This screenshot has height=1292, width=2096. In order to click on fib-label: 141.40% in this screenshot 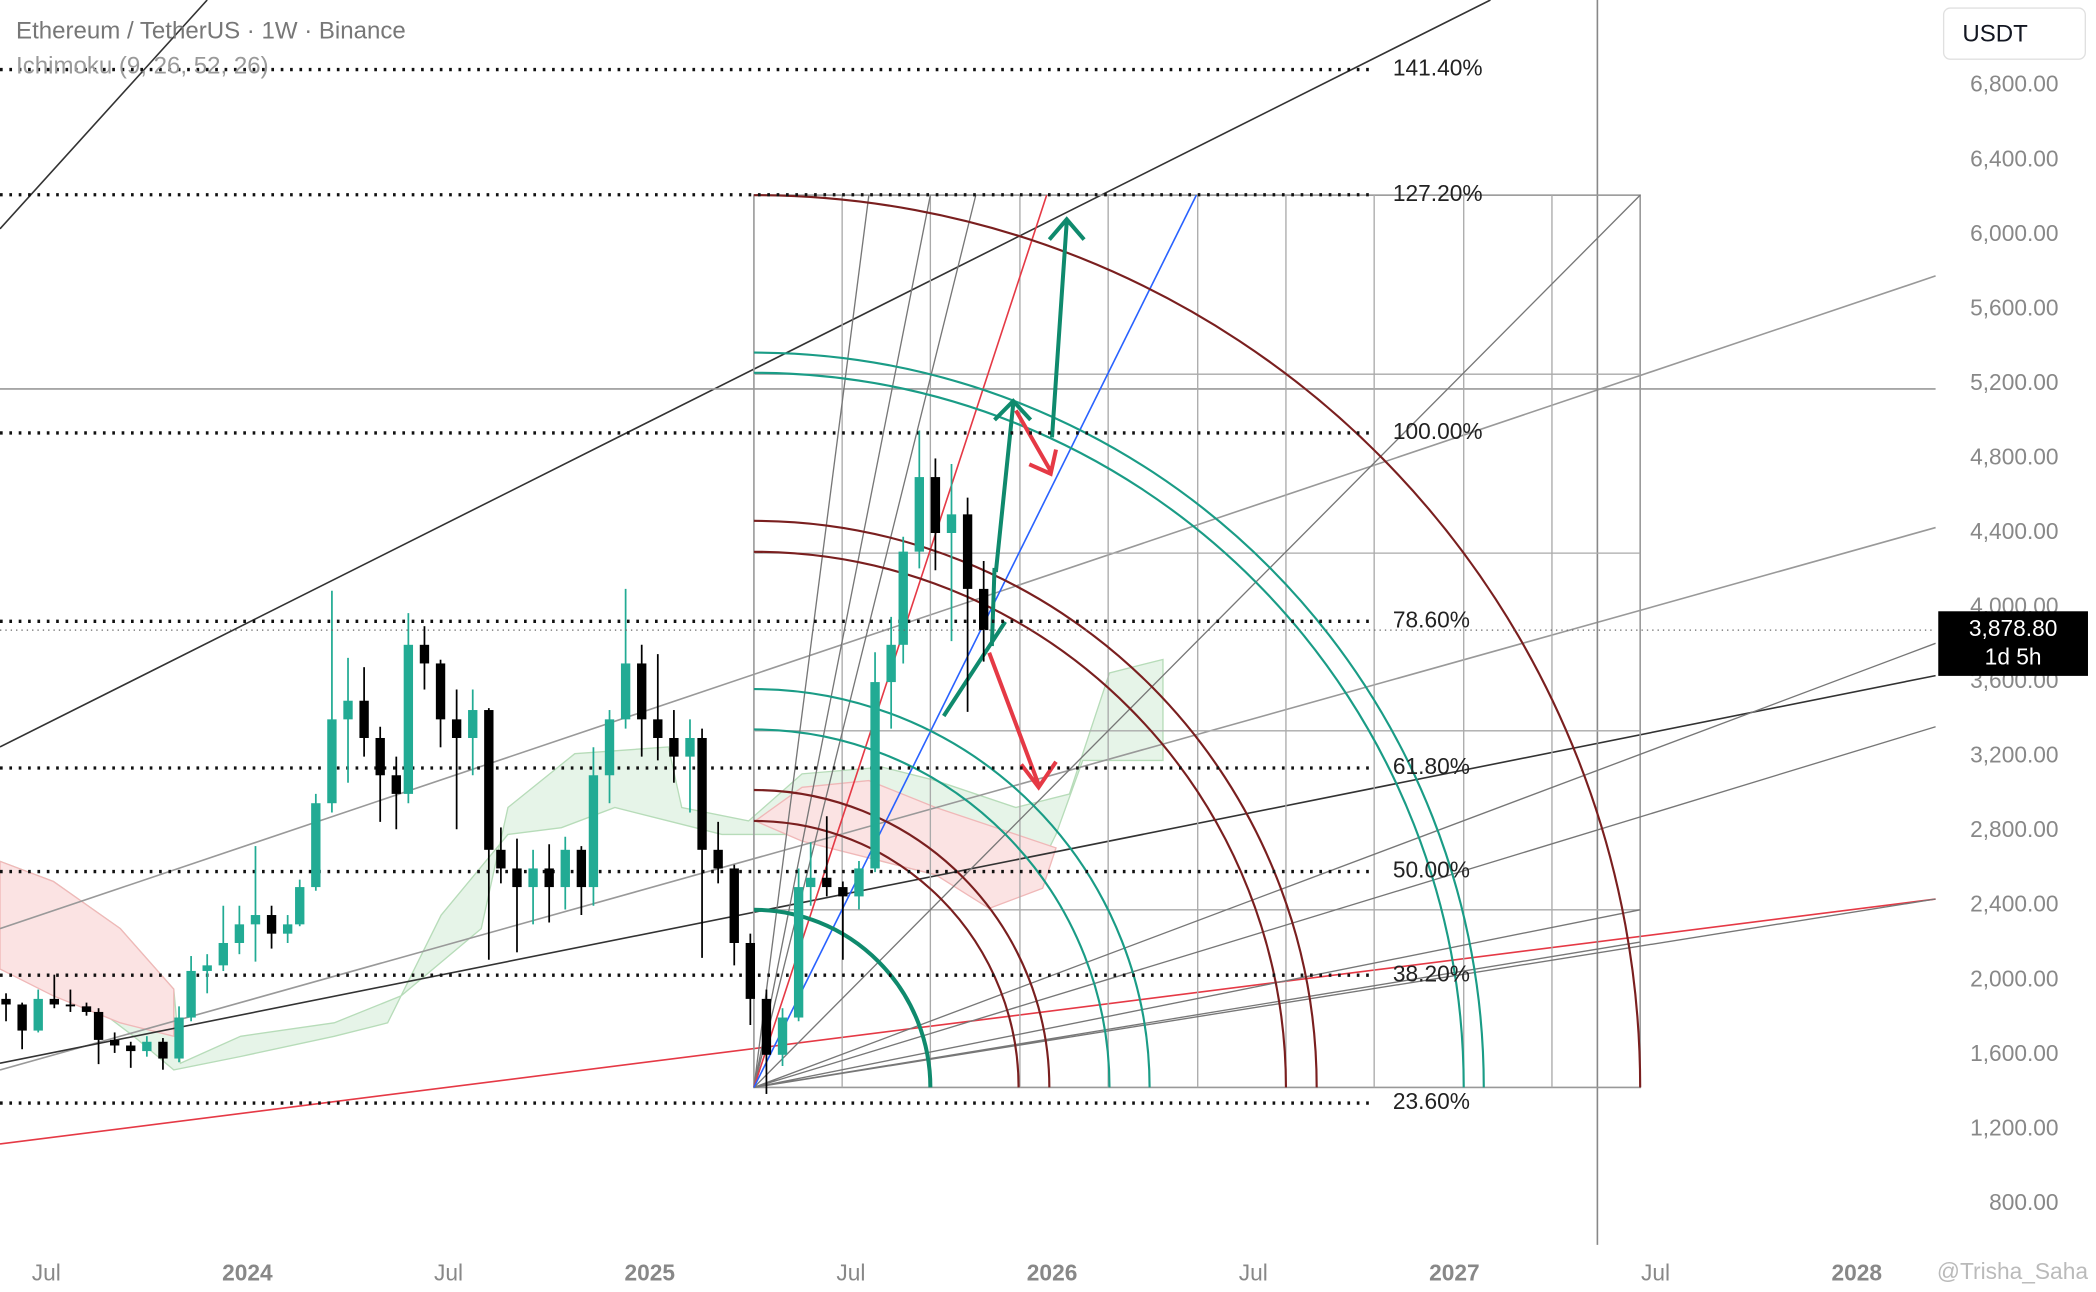, I will do `click(1438, 67)`.